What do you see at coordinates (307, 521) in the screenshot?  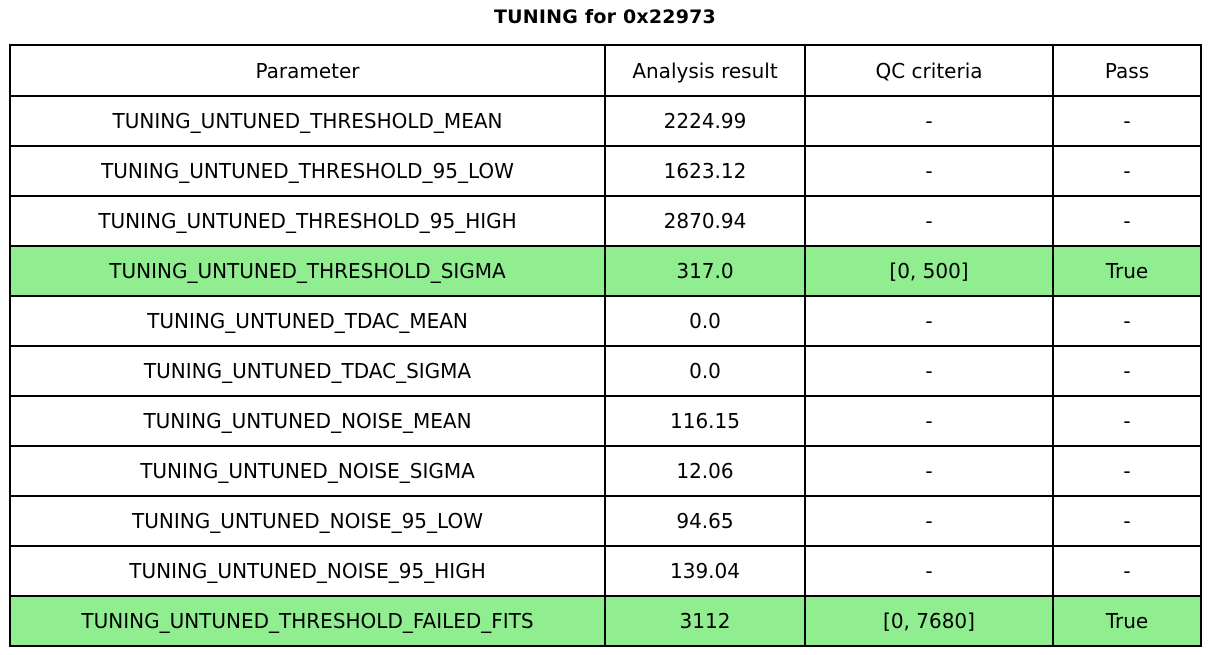 I see `parameter-cell: TUNING_UNTUNED_NOISE_95_LOW` at bounding box center [307, 521].